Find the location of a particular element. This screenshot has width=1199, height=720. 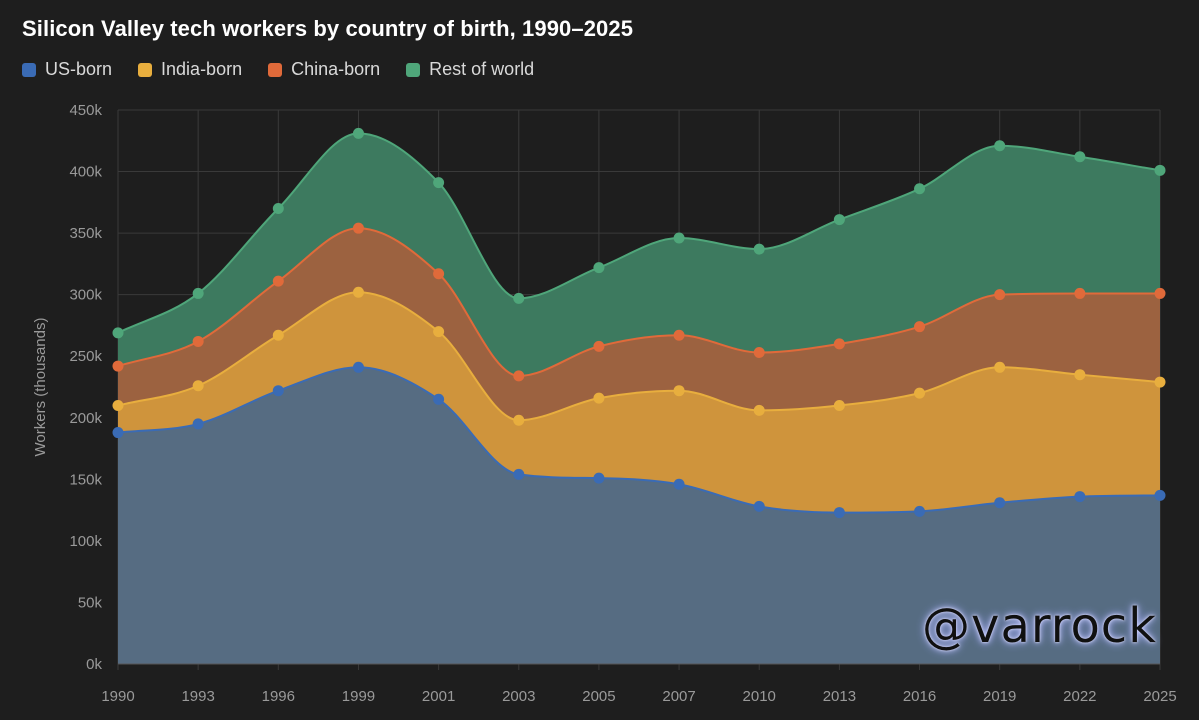

point-india-born-2005 is located at coordinates (599, 398).